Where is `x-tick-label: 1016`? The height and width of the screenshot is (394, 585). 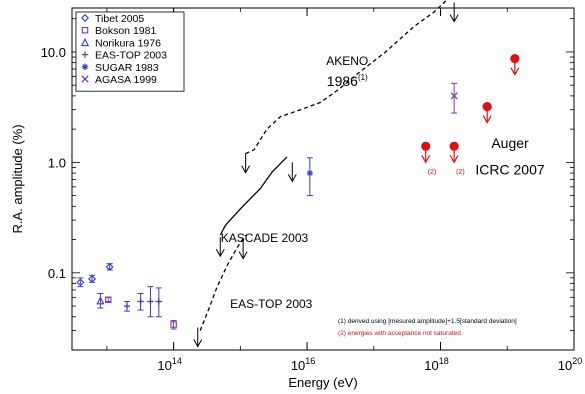 x-tick-label: 1016 is located at coordinates (303, 364).